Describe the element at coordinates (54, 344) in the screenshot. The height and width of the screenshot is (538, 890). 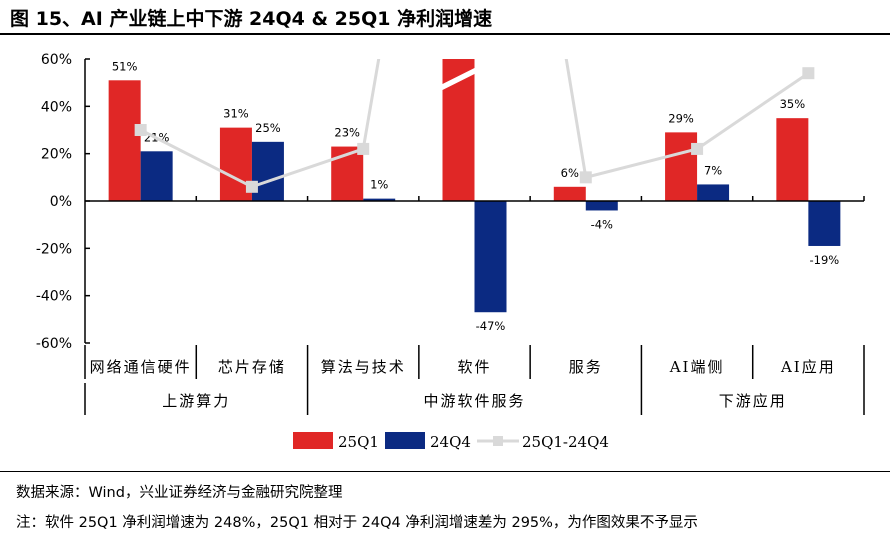
I see `y-tick-label: -60%` at that location.